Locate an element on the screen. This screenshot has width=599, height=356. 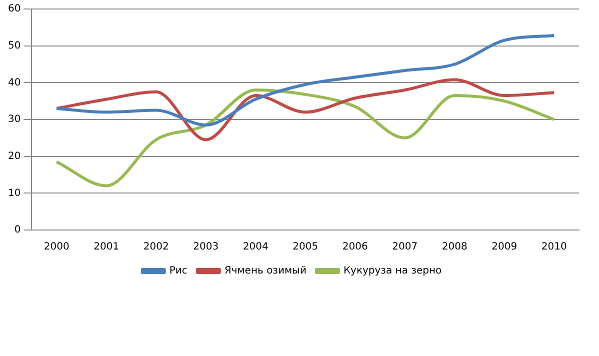
legend-label: Ячмень озимый is located at coordinates (265, 271).